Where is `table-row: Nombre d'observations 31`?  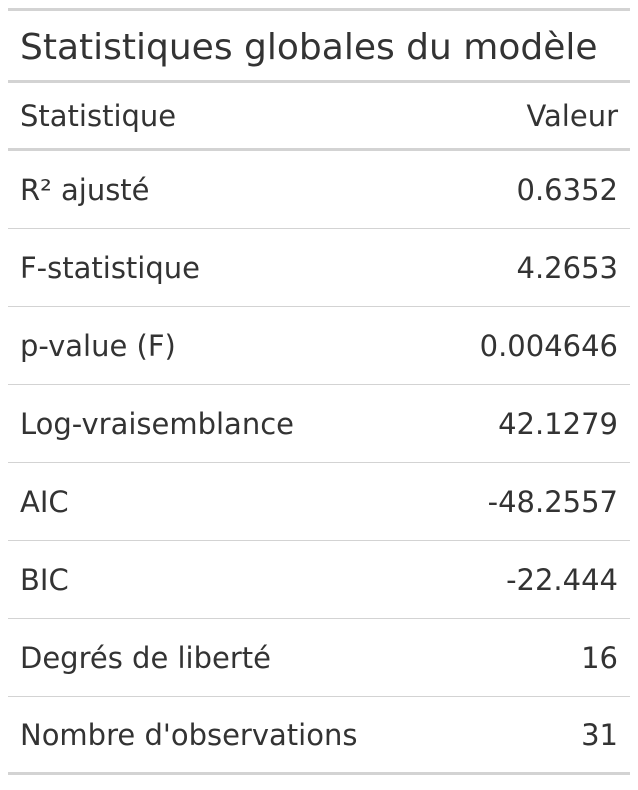
table-row: Nombre d'observations 31 is located at coordinates (319, 736).